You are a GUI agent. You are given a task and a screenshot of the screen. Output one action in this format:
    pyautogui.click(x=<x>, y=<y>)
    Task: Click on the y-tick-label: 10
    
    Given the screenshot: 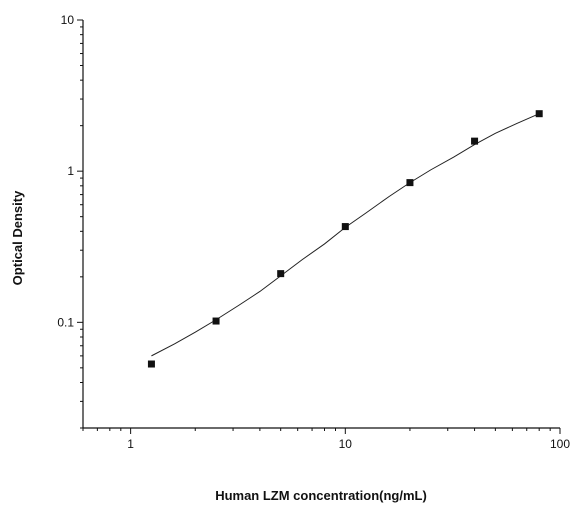 What is the action you would take?
    pyautogui.click(x=68, y=20)
    